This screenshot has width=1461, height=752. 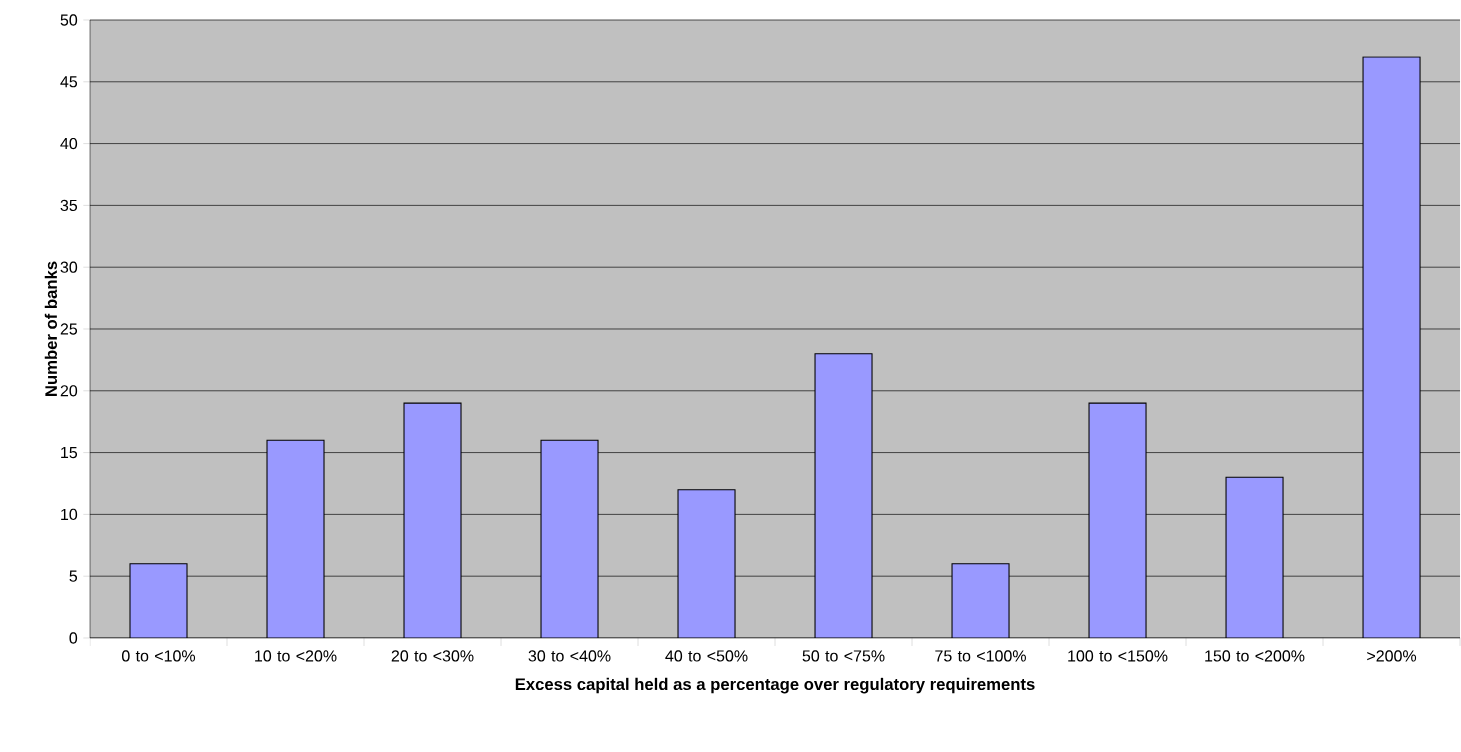 I want to click on x-tick-label: 20 to <30%, so click(x=432, y=656).